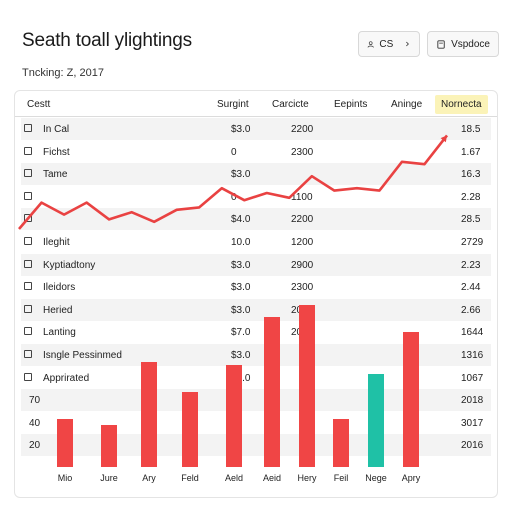  I want to click on row-carcicte: 1200, so click(302, 242).